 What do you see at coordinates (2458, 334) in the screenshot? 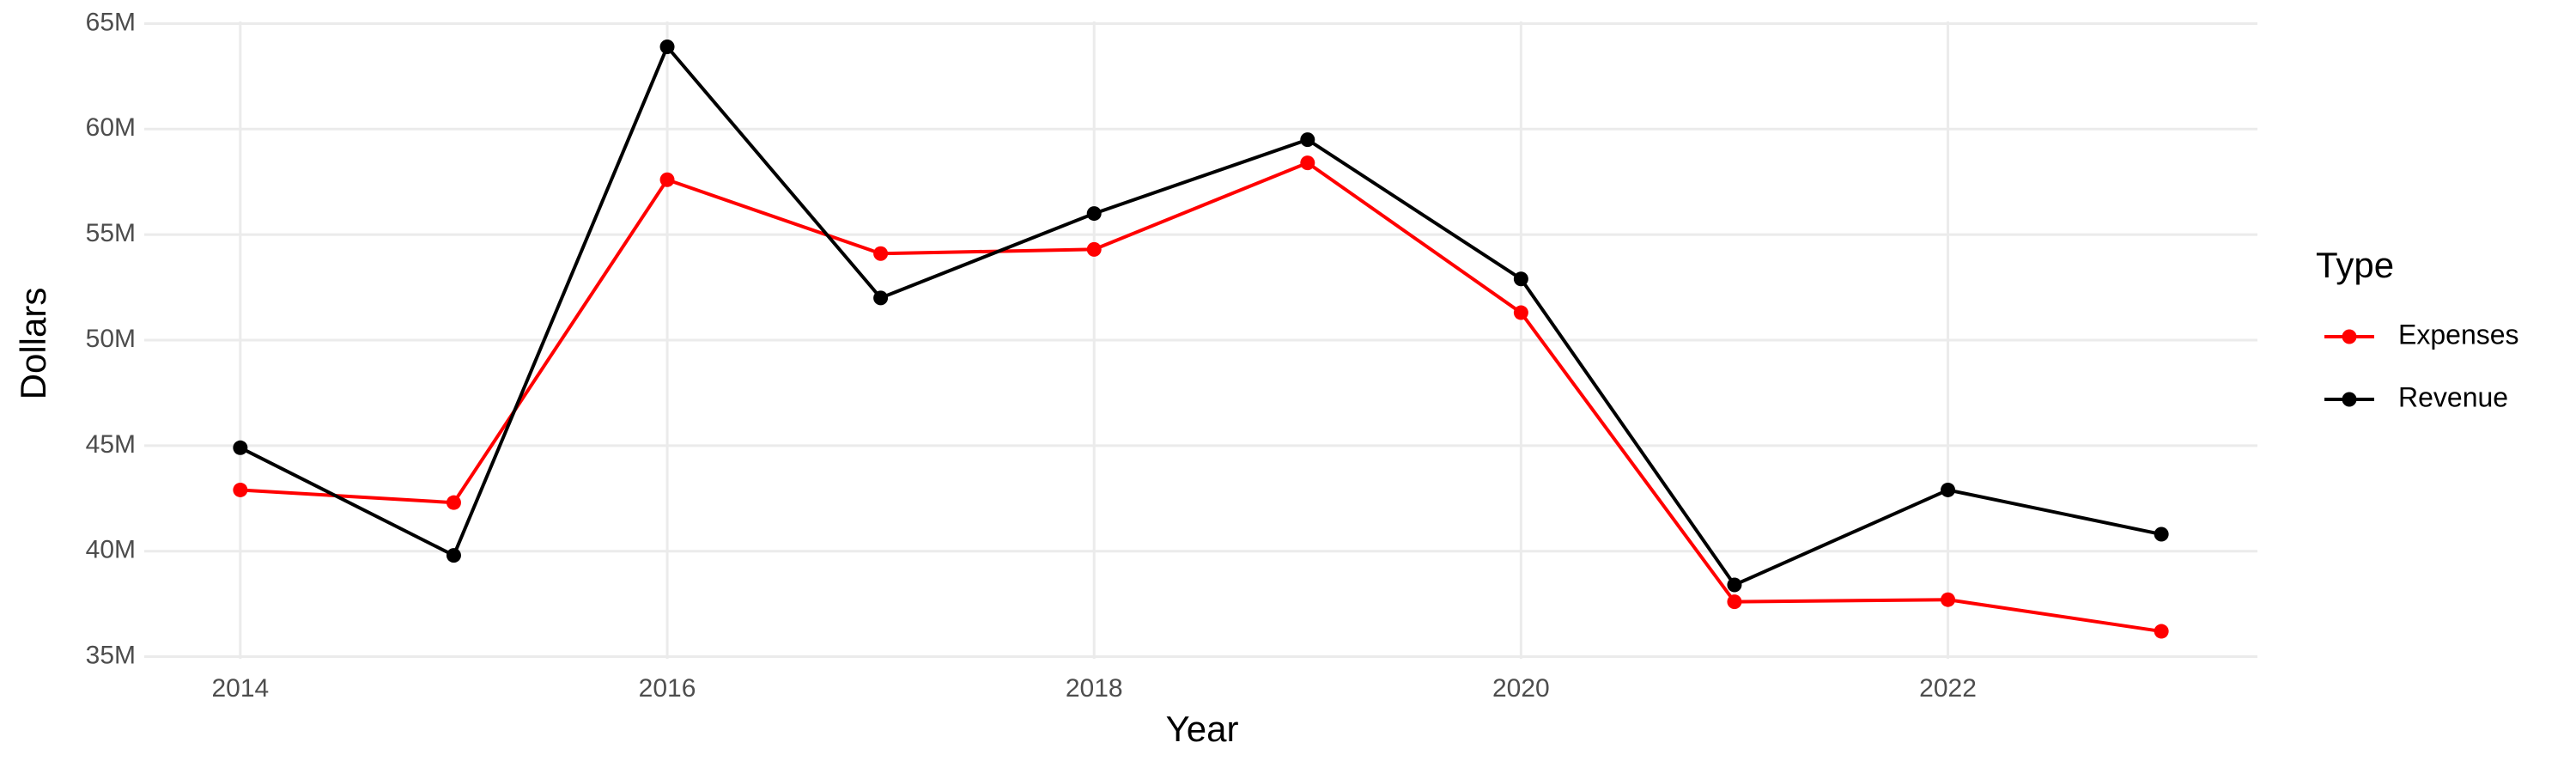
I see `legend-label: Expenses` at bounding box center [2458, 334].